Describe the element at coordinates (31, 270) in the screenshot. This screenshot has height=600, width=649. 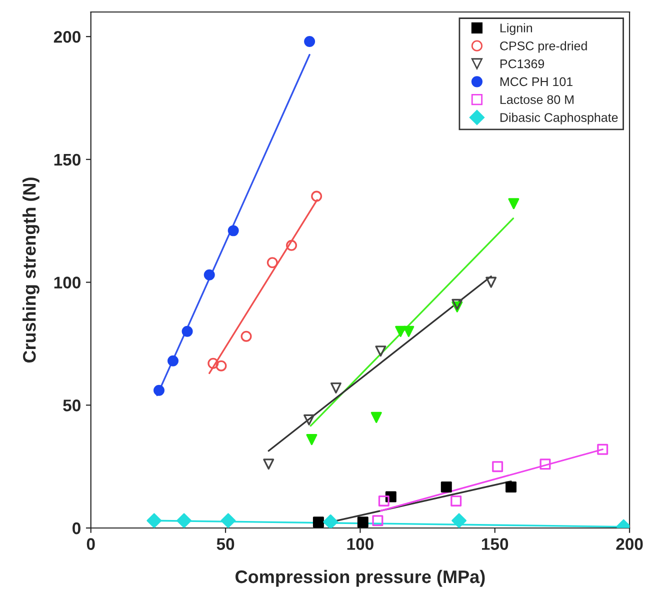
I see `y-axis-title: Crushing strength (N)` at that location.